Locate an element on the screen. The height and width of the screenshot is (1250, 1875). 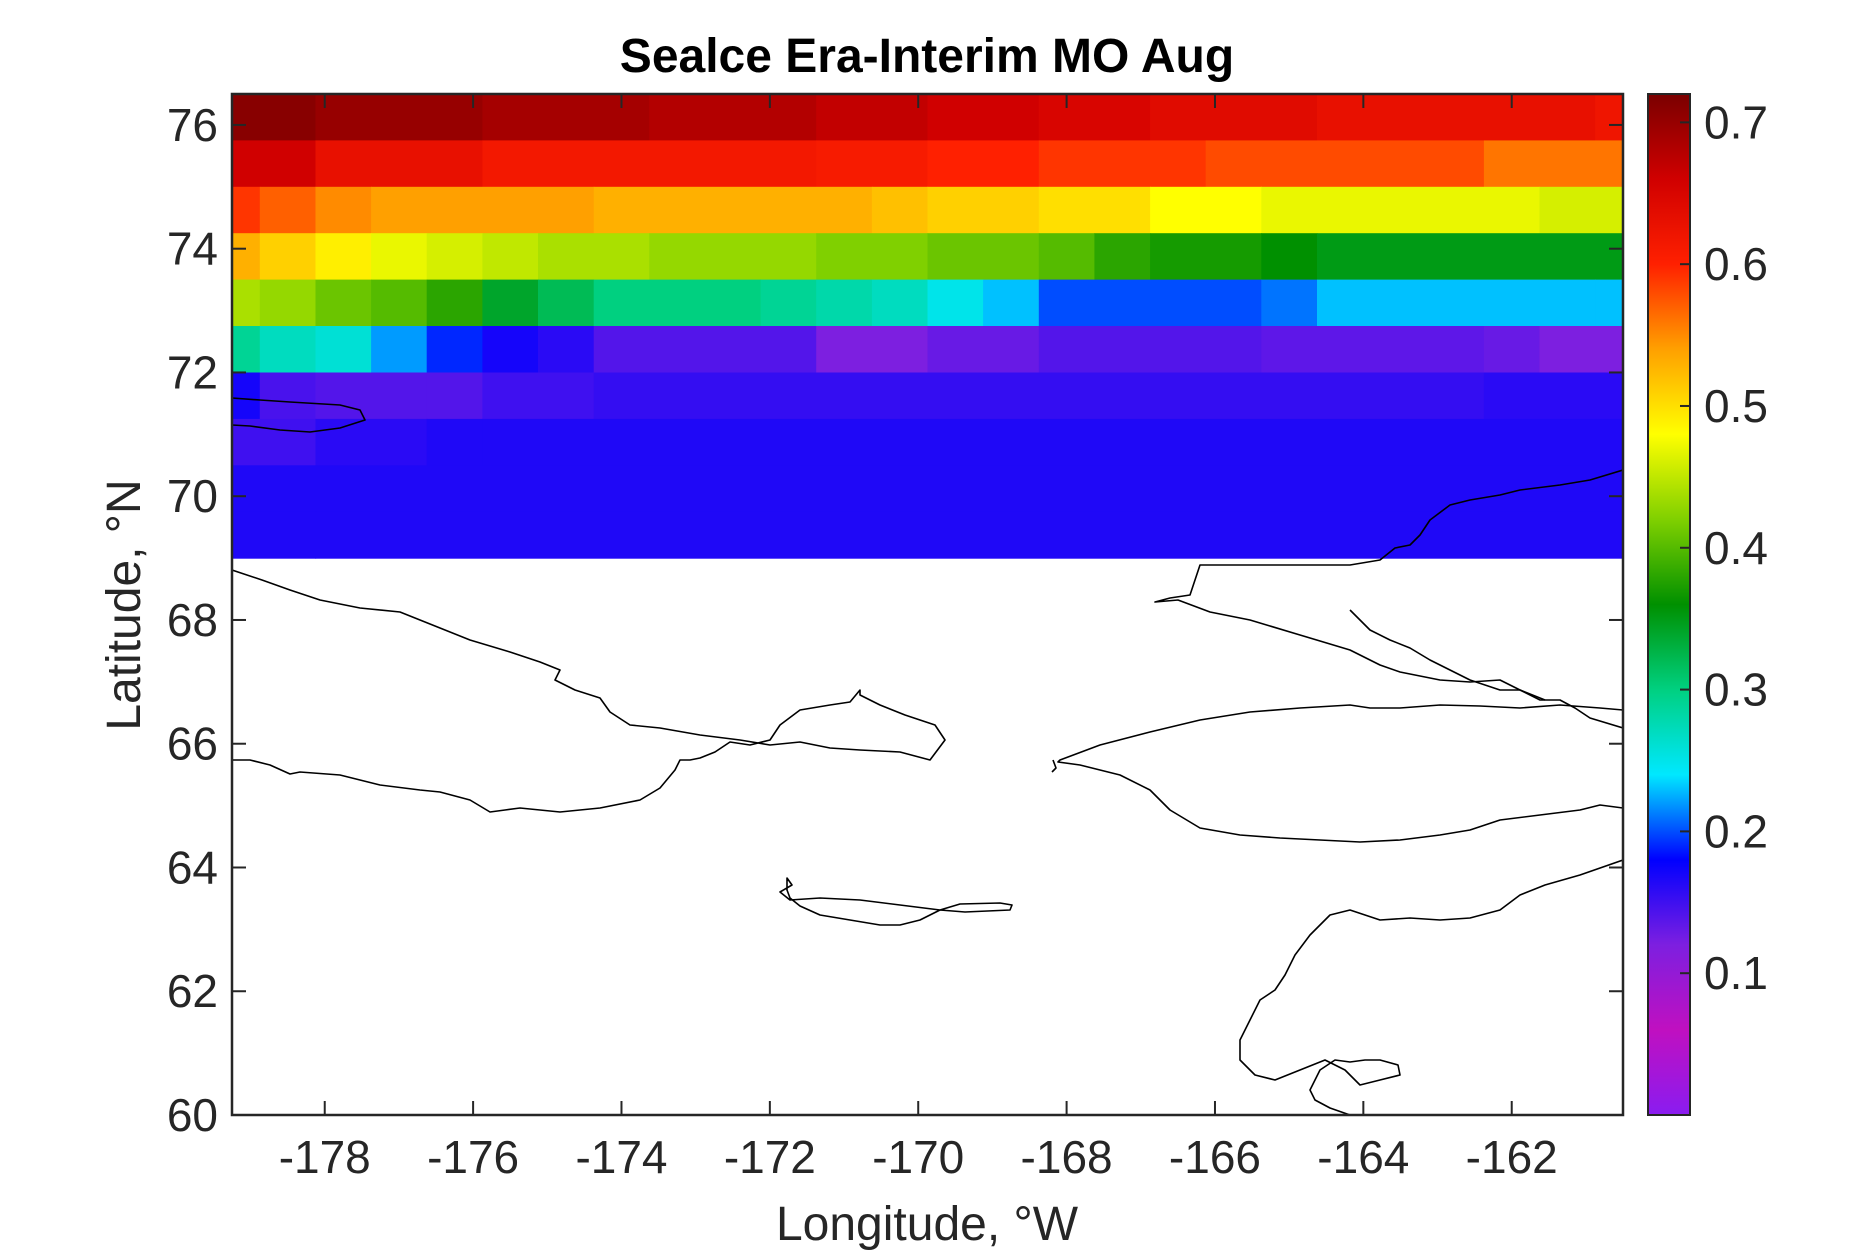
x-tick-label: -172 is located at coordinates (770, 1157).